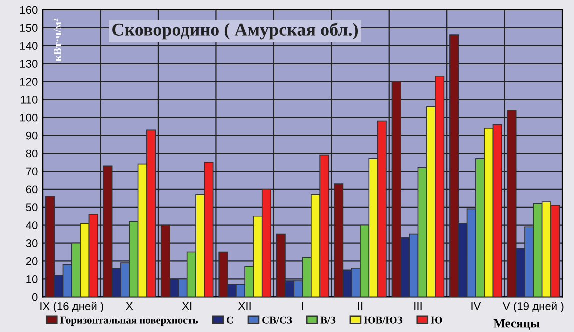 Image resolution: width=574 pixels, height=332 pixels. What do you see at coordinates (32, 279) in the screenshot?
I see `y-tick-label: 10` at bounding box center [32, 279].